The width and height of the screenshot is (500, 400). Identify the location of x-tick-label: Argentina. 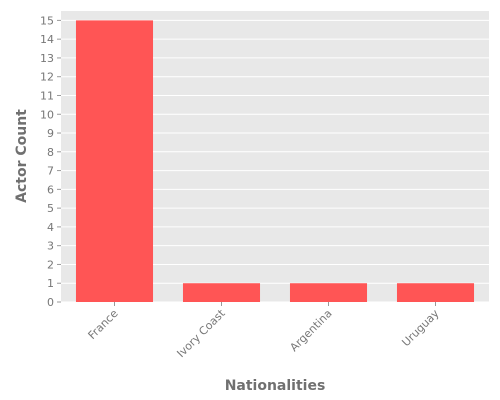
(310, 330).